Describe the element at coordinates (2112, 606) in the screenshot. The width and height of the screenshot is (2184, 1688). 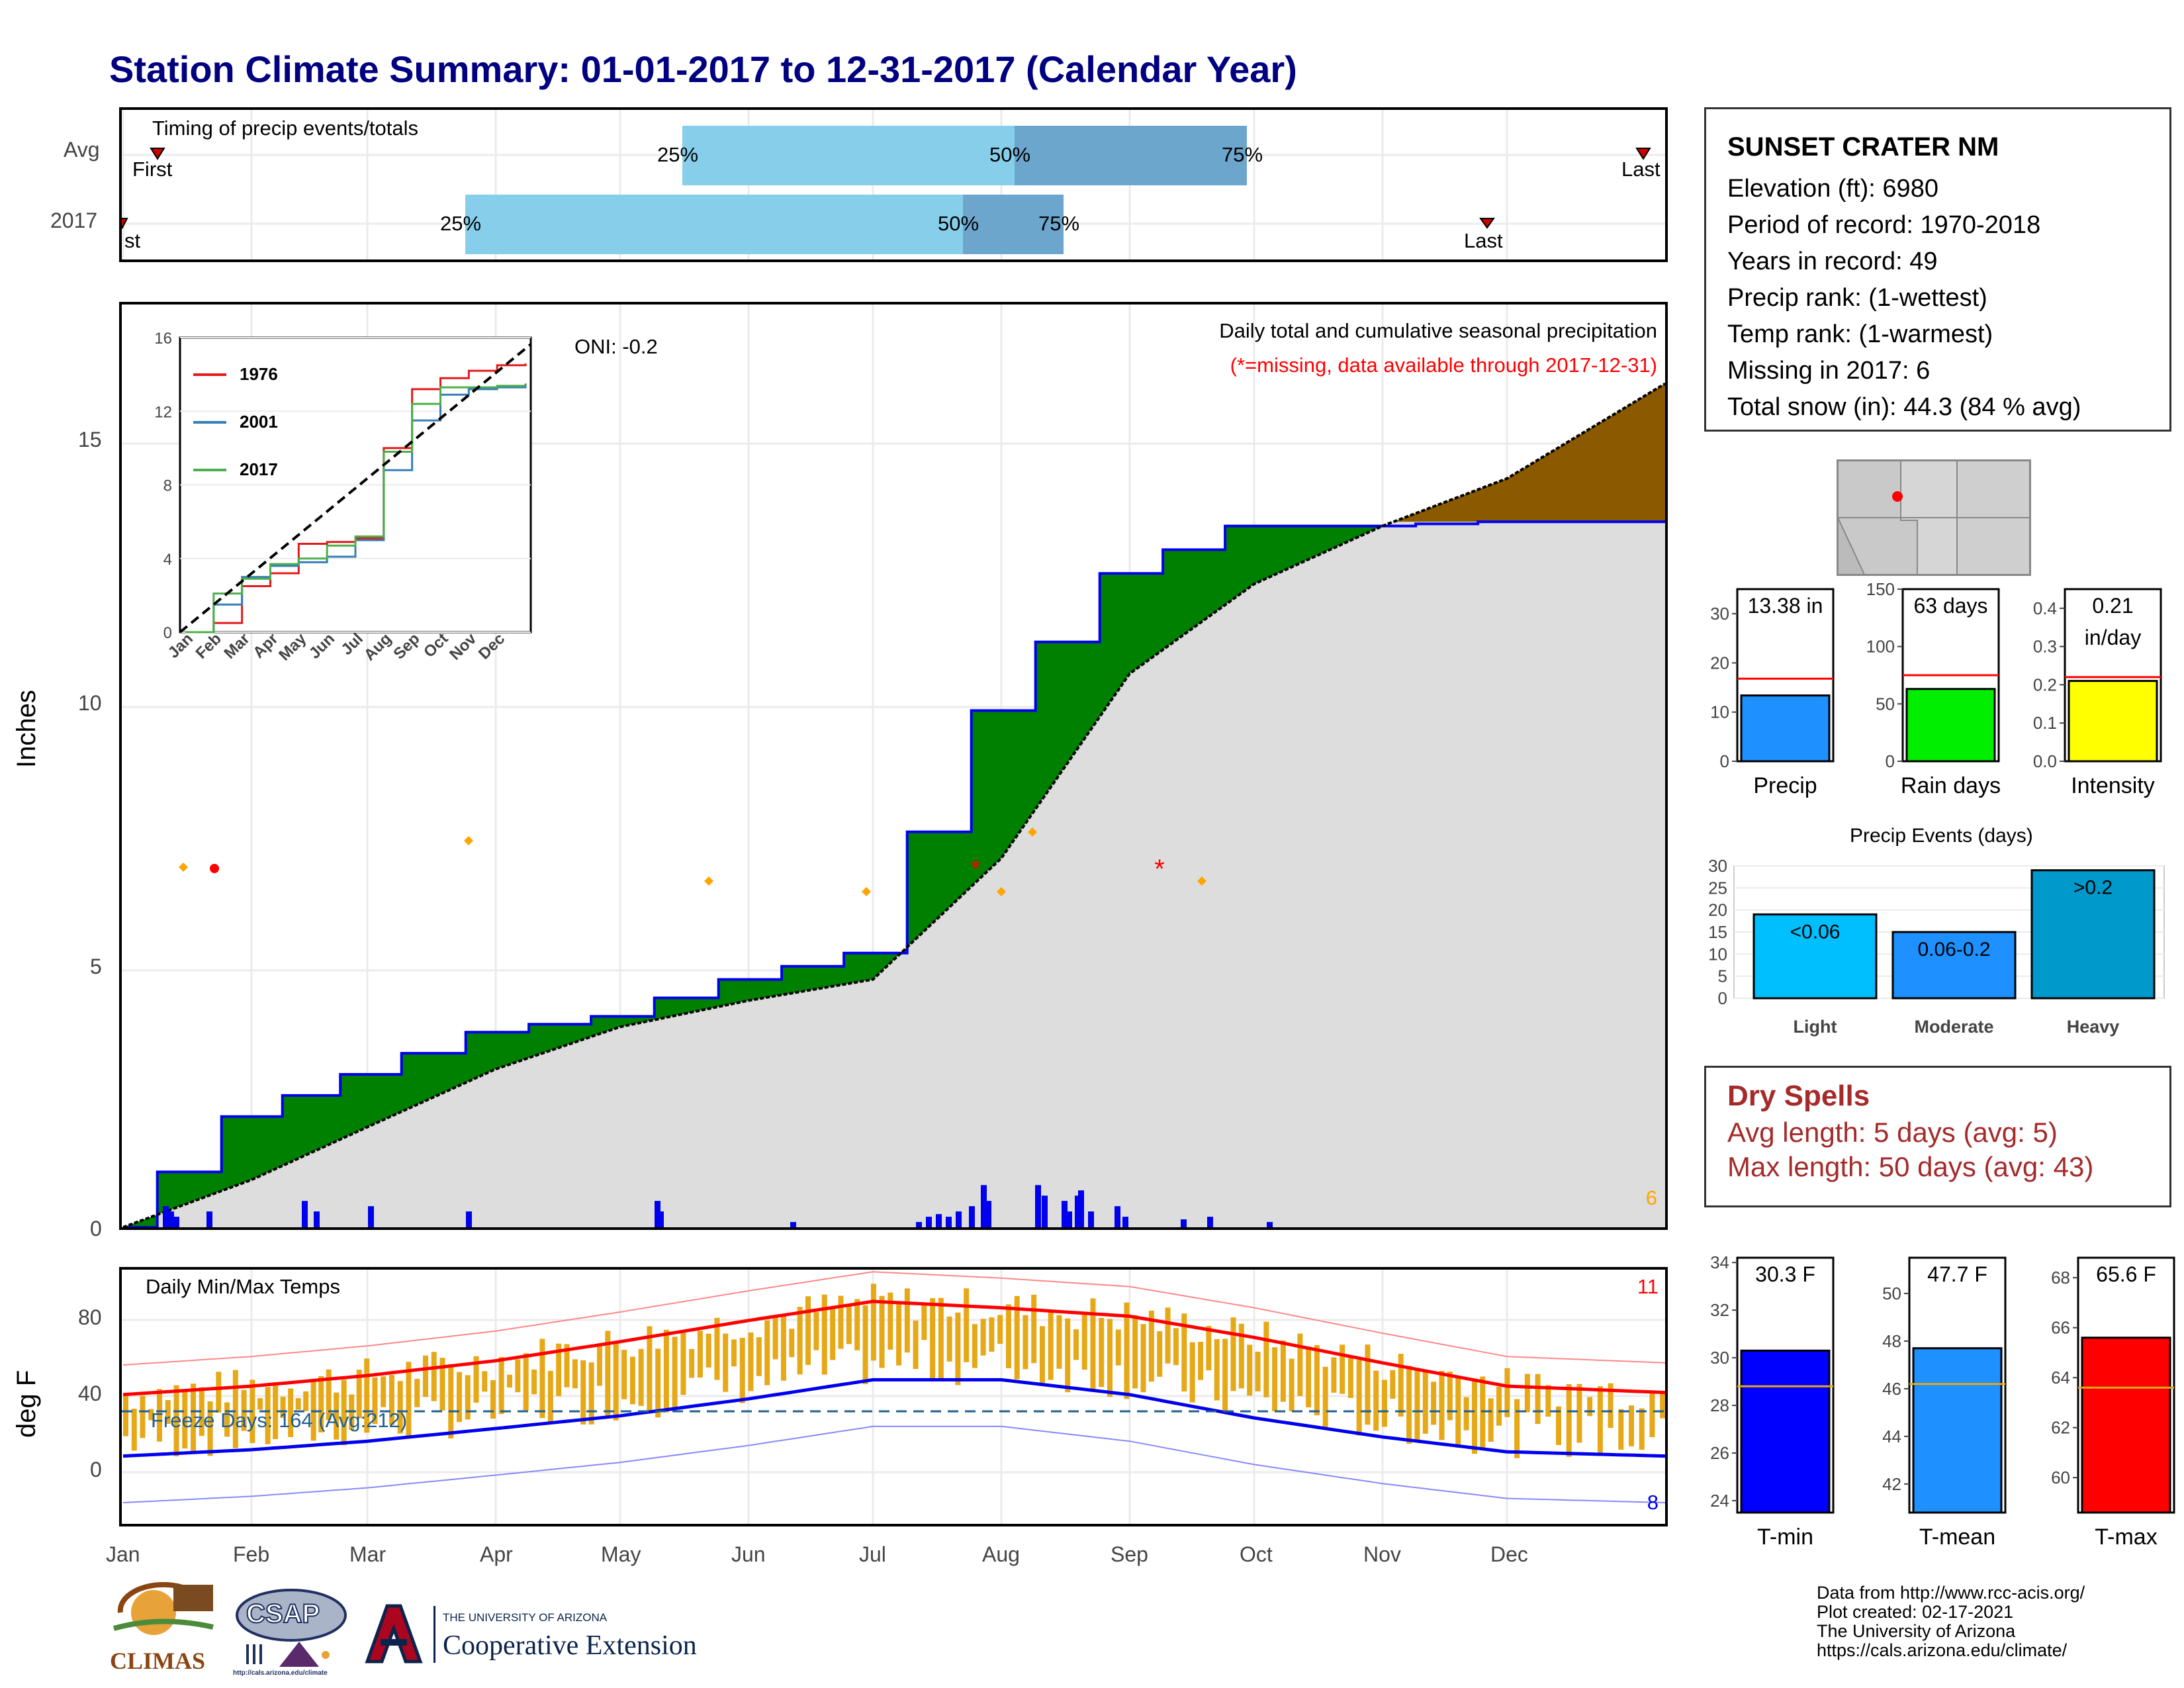
I see `season-intensity-value-label: 0.21` at that location.